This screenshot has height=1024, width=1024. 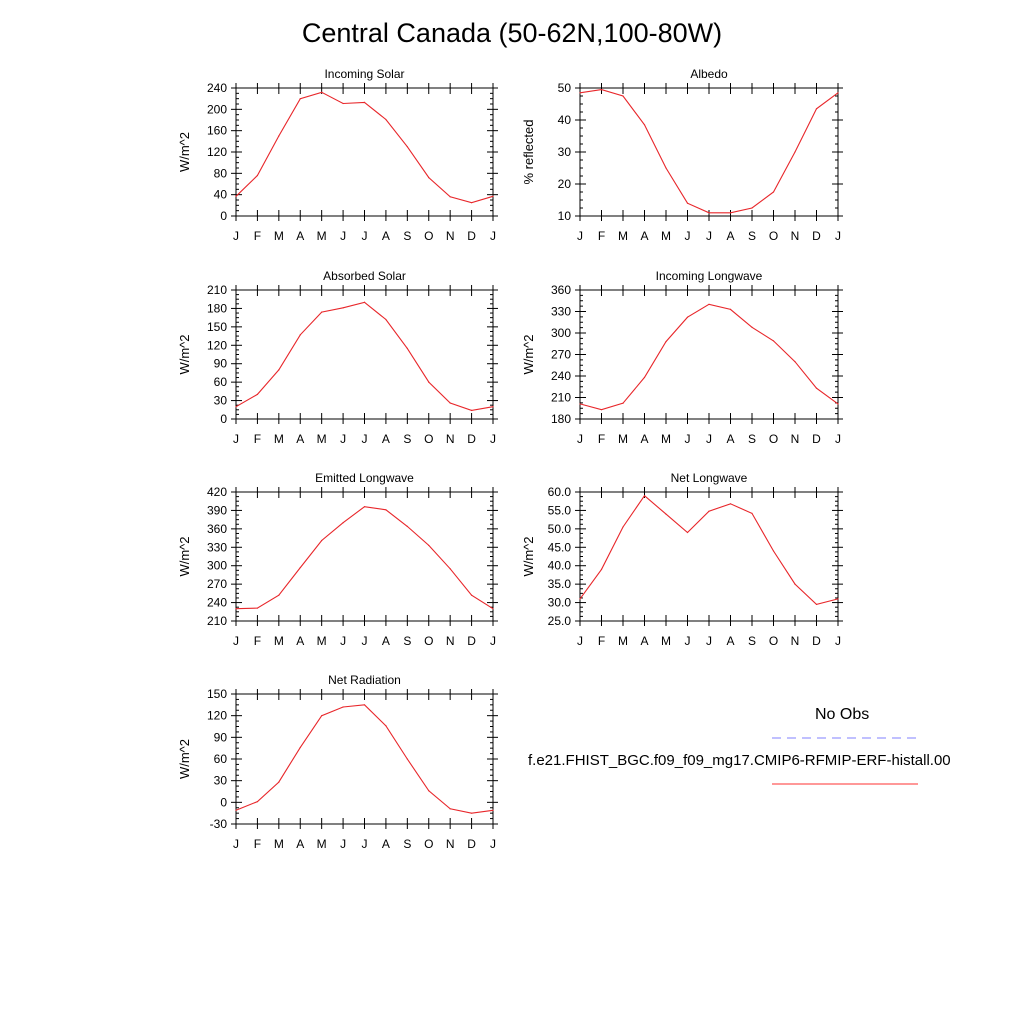 I want to click on y-tick-label: 55.0, so click(x=560, y=510).